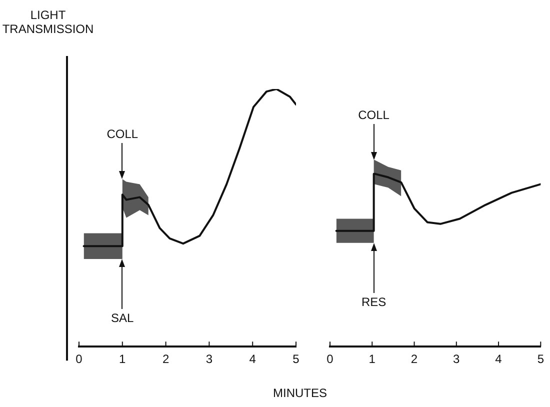 The height and width of the screenshot is (407, 550). What do you see at coordinates (373, 115) in the screenshot?
I see `text: COLL` at bounding box center [373, 115].